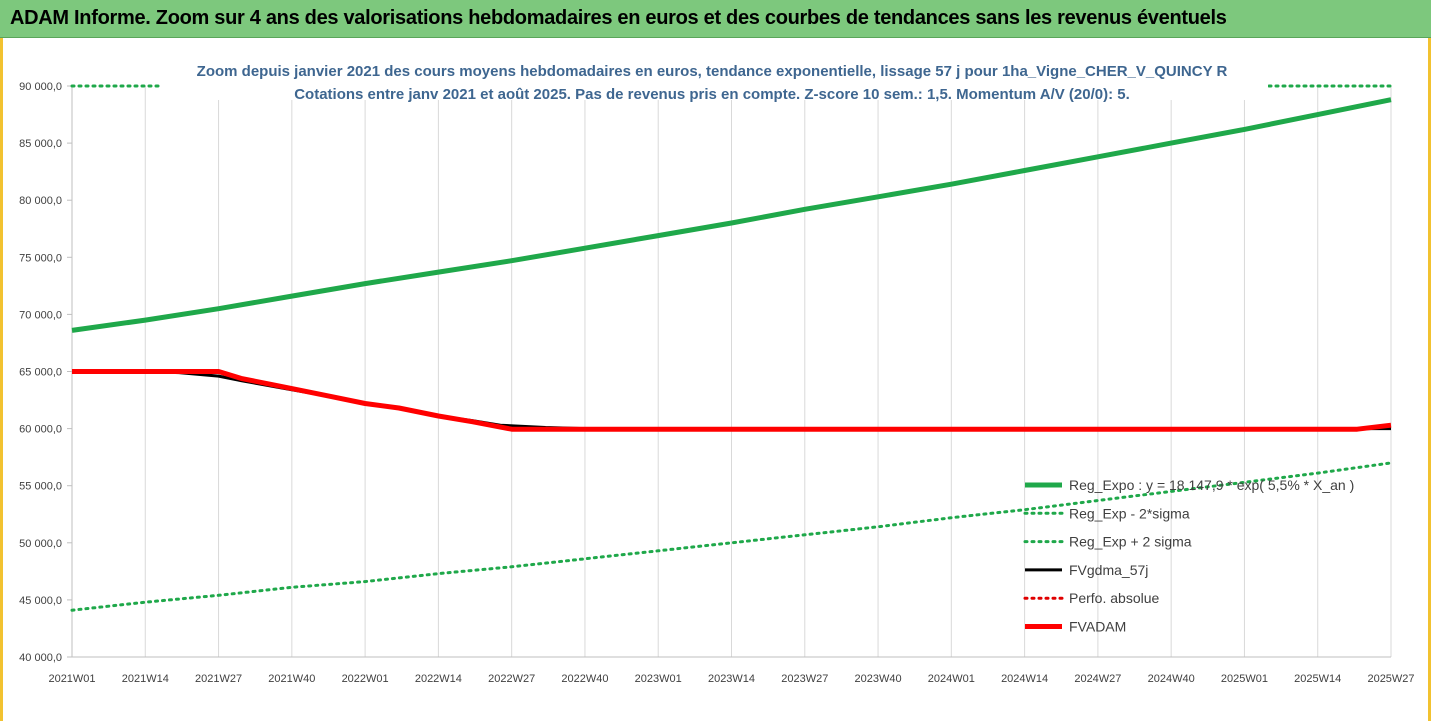 The height and width of the screenshot is (721, 1431). I want to click on y-tick-label: 40 000,0, so click(40, 658).